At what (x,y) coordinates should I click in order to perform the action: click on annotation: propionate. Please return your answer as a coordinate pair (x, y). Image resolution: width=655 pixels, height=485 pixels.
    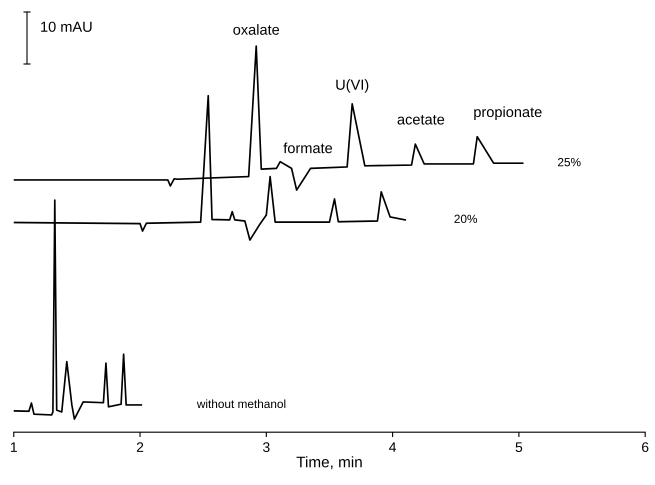
    Looking at the image, I should click on (508, 113).